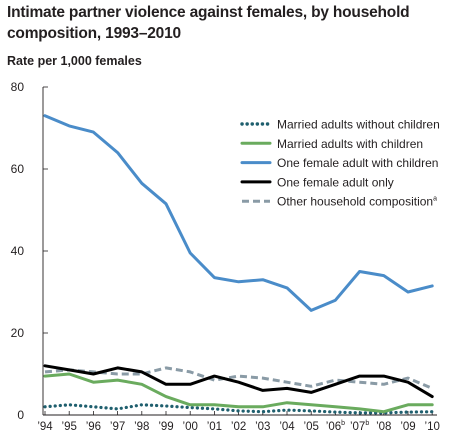 The height and width of the screenshot is (437, 450). What do you see at coordinates (141, 427) in the screenshot?
I see `x-tick-label: ’98` at bounding box center [141, 427].